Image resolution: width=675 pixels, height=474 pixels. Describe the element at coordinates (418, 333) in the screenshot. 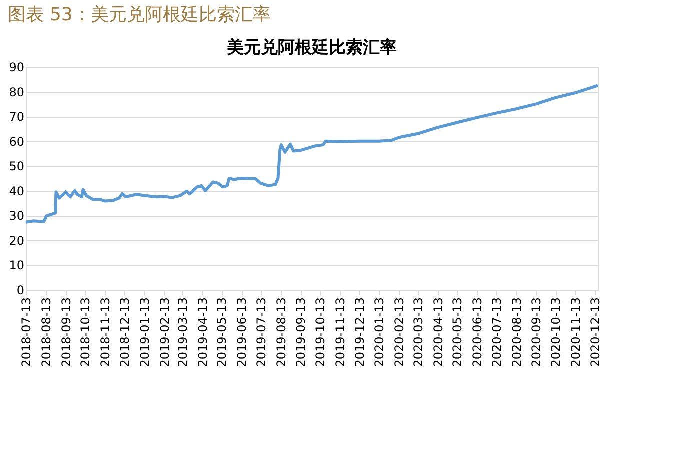

I see `x-tick-label: 2020-03-13` at that location.